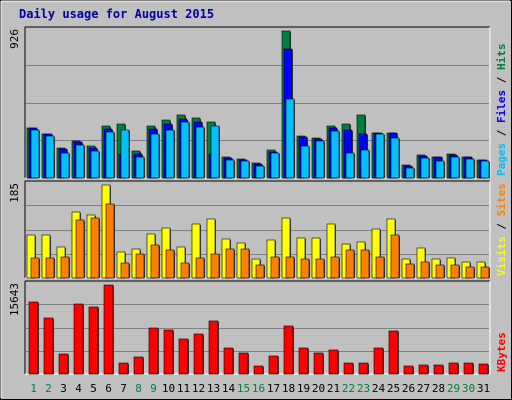  I want to click on chart-title: Daily usage for August 2015, so click(116, 14).